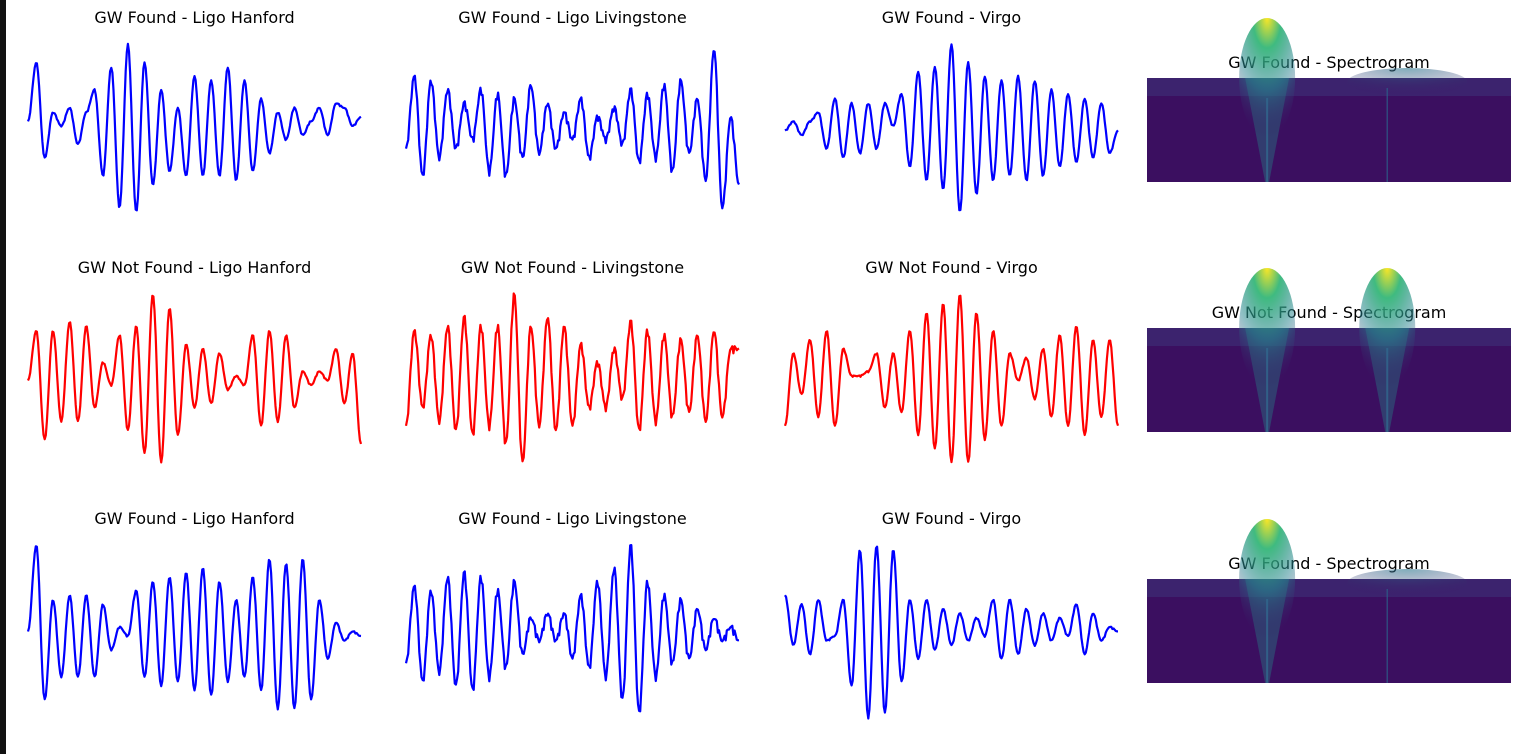 The width and height of the screenshot is (1516, 754). Describe the element at coordinates (951, 267) in the screenshot. I see `panel-title: GW Not Found - Virgo` at that location.